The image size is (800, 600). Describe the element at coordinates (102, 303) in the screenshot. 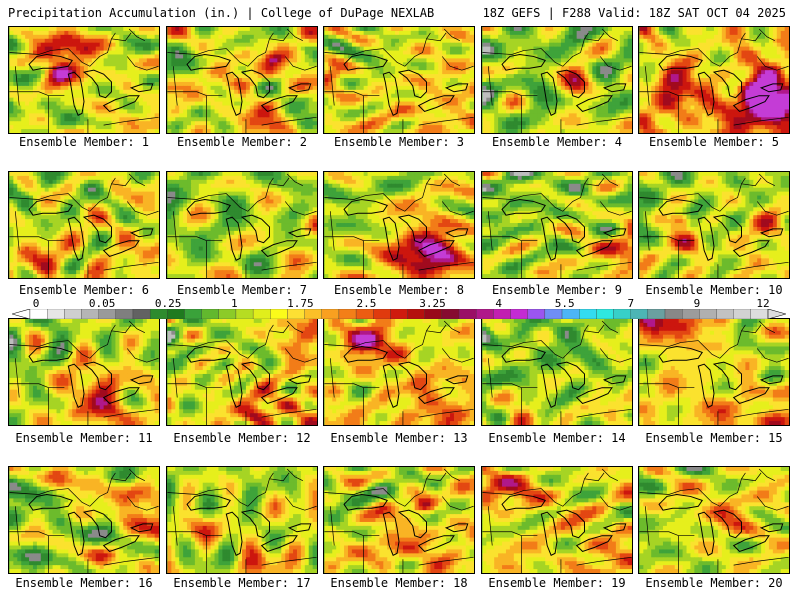

I see `scale-tick-label: 0.05` at that location.